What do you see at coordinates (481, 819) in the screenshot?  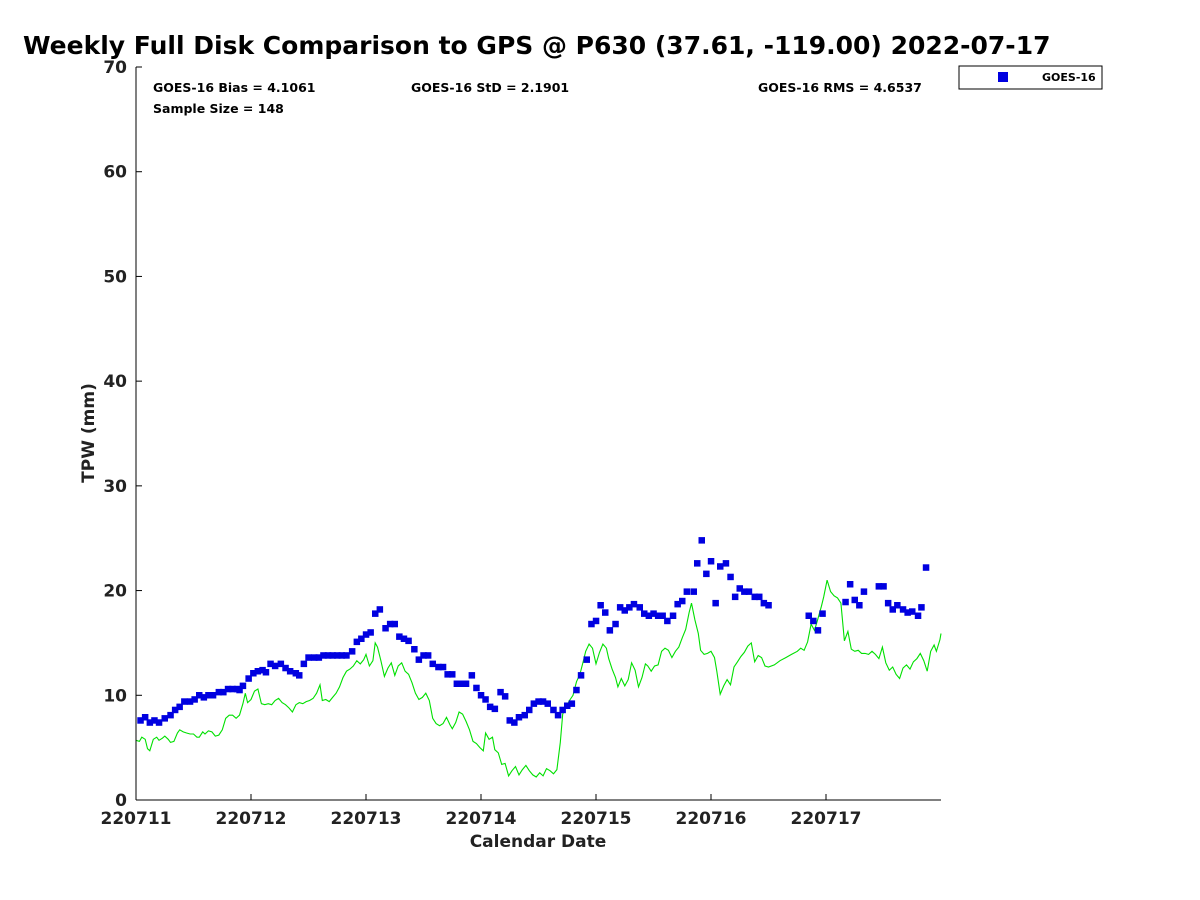 I see `x-tick-label: 220714` at bounding box center [481, 819].